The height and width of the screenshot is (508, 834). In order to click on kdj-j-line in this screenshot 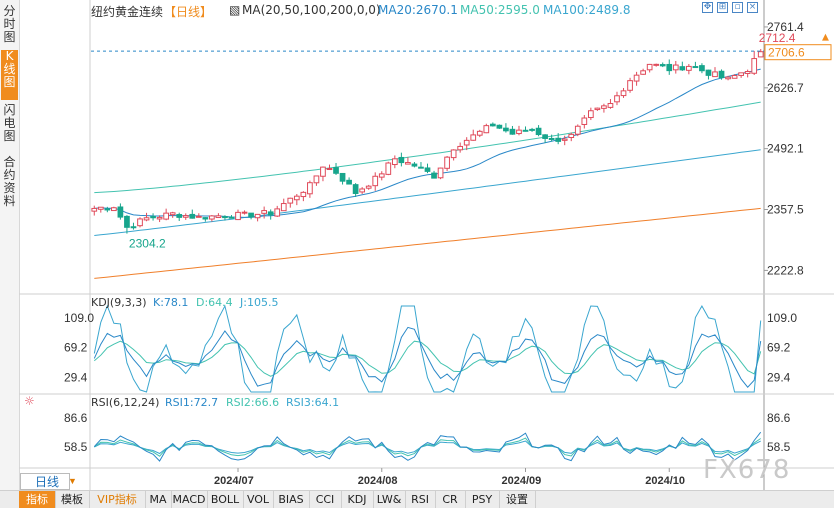, I will do `click(427, 348)`.